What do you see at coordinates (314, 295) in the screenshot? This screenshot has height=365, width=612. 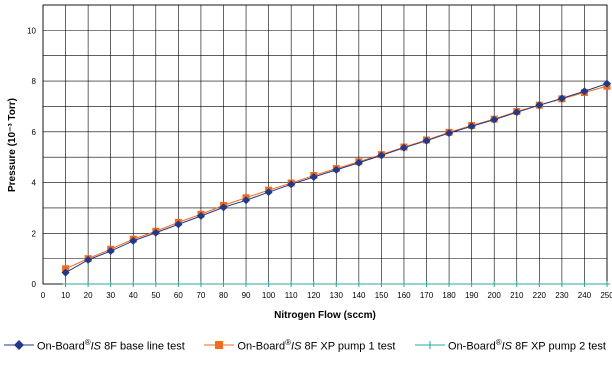 I see `x-tick-label: 120` at bounding box center [314, 295].